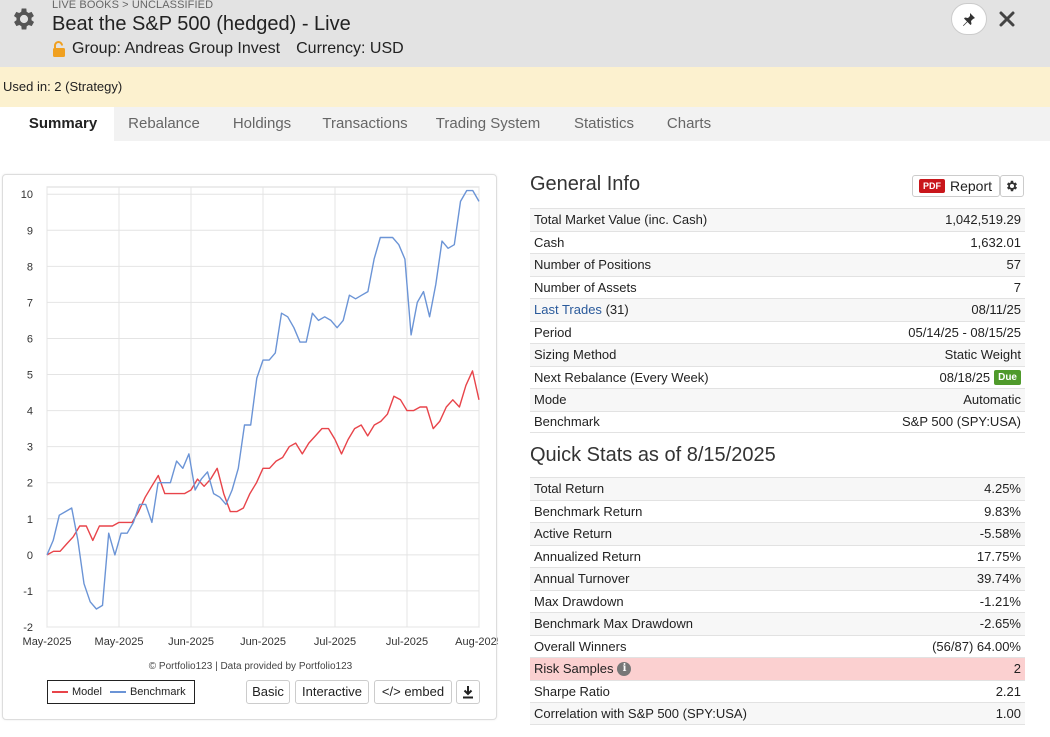 Image resolution: width=1050 pixels, height=737 pixels. Describe the element at coordinates (262, 123) in the screenshot. I see `tab-holdings: Holdings` at that location.